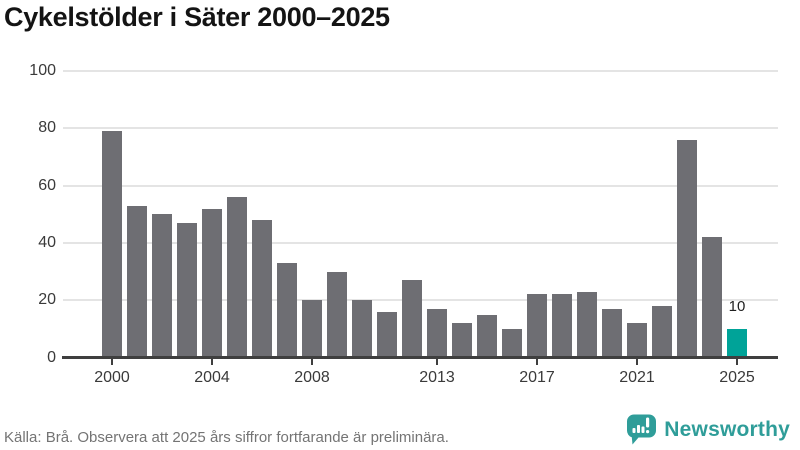 This screenshot has width=800, height=450. Describe the element at coordinates (42, 70) in the screenshot. I see `y-axis-label: 100` at that location.